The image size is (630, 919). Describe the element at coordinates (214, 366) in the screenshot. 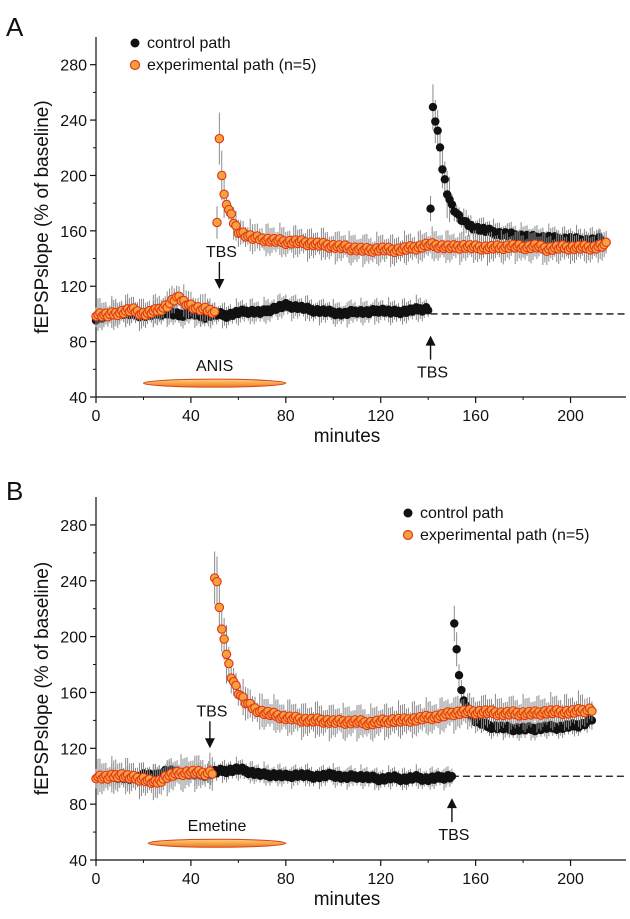

I see `drug-label: ANIS` at that location.